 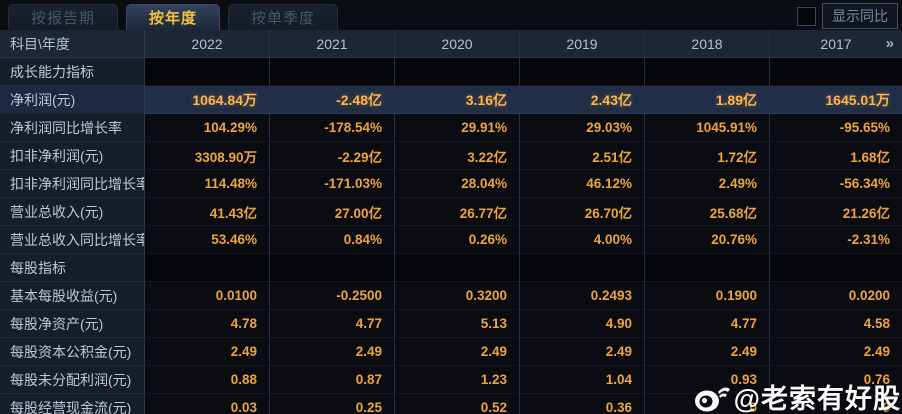 What do you see at coordinates (457, 43) in the screenshot?
I see `year-header-2020: 2020` at bounding box center [457, 43].